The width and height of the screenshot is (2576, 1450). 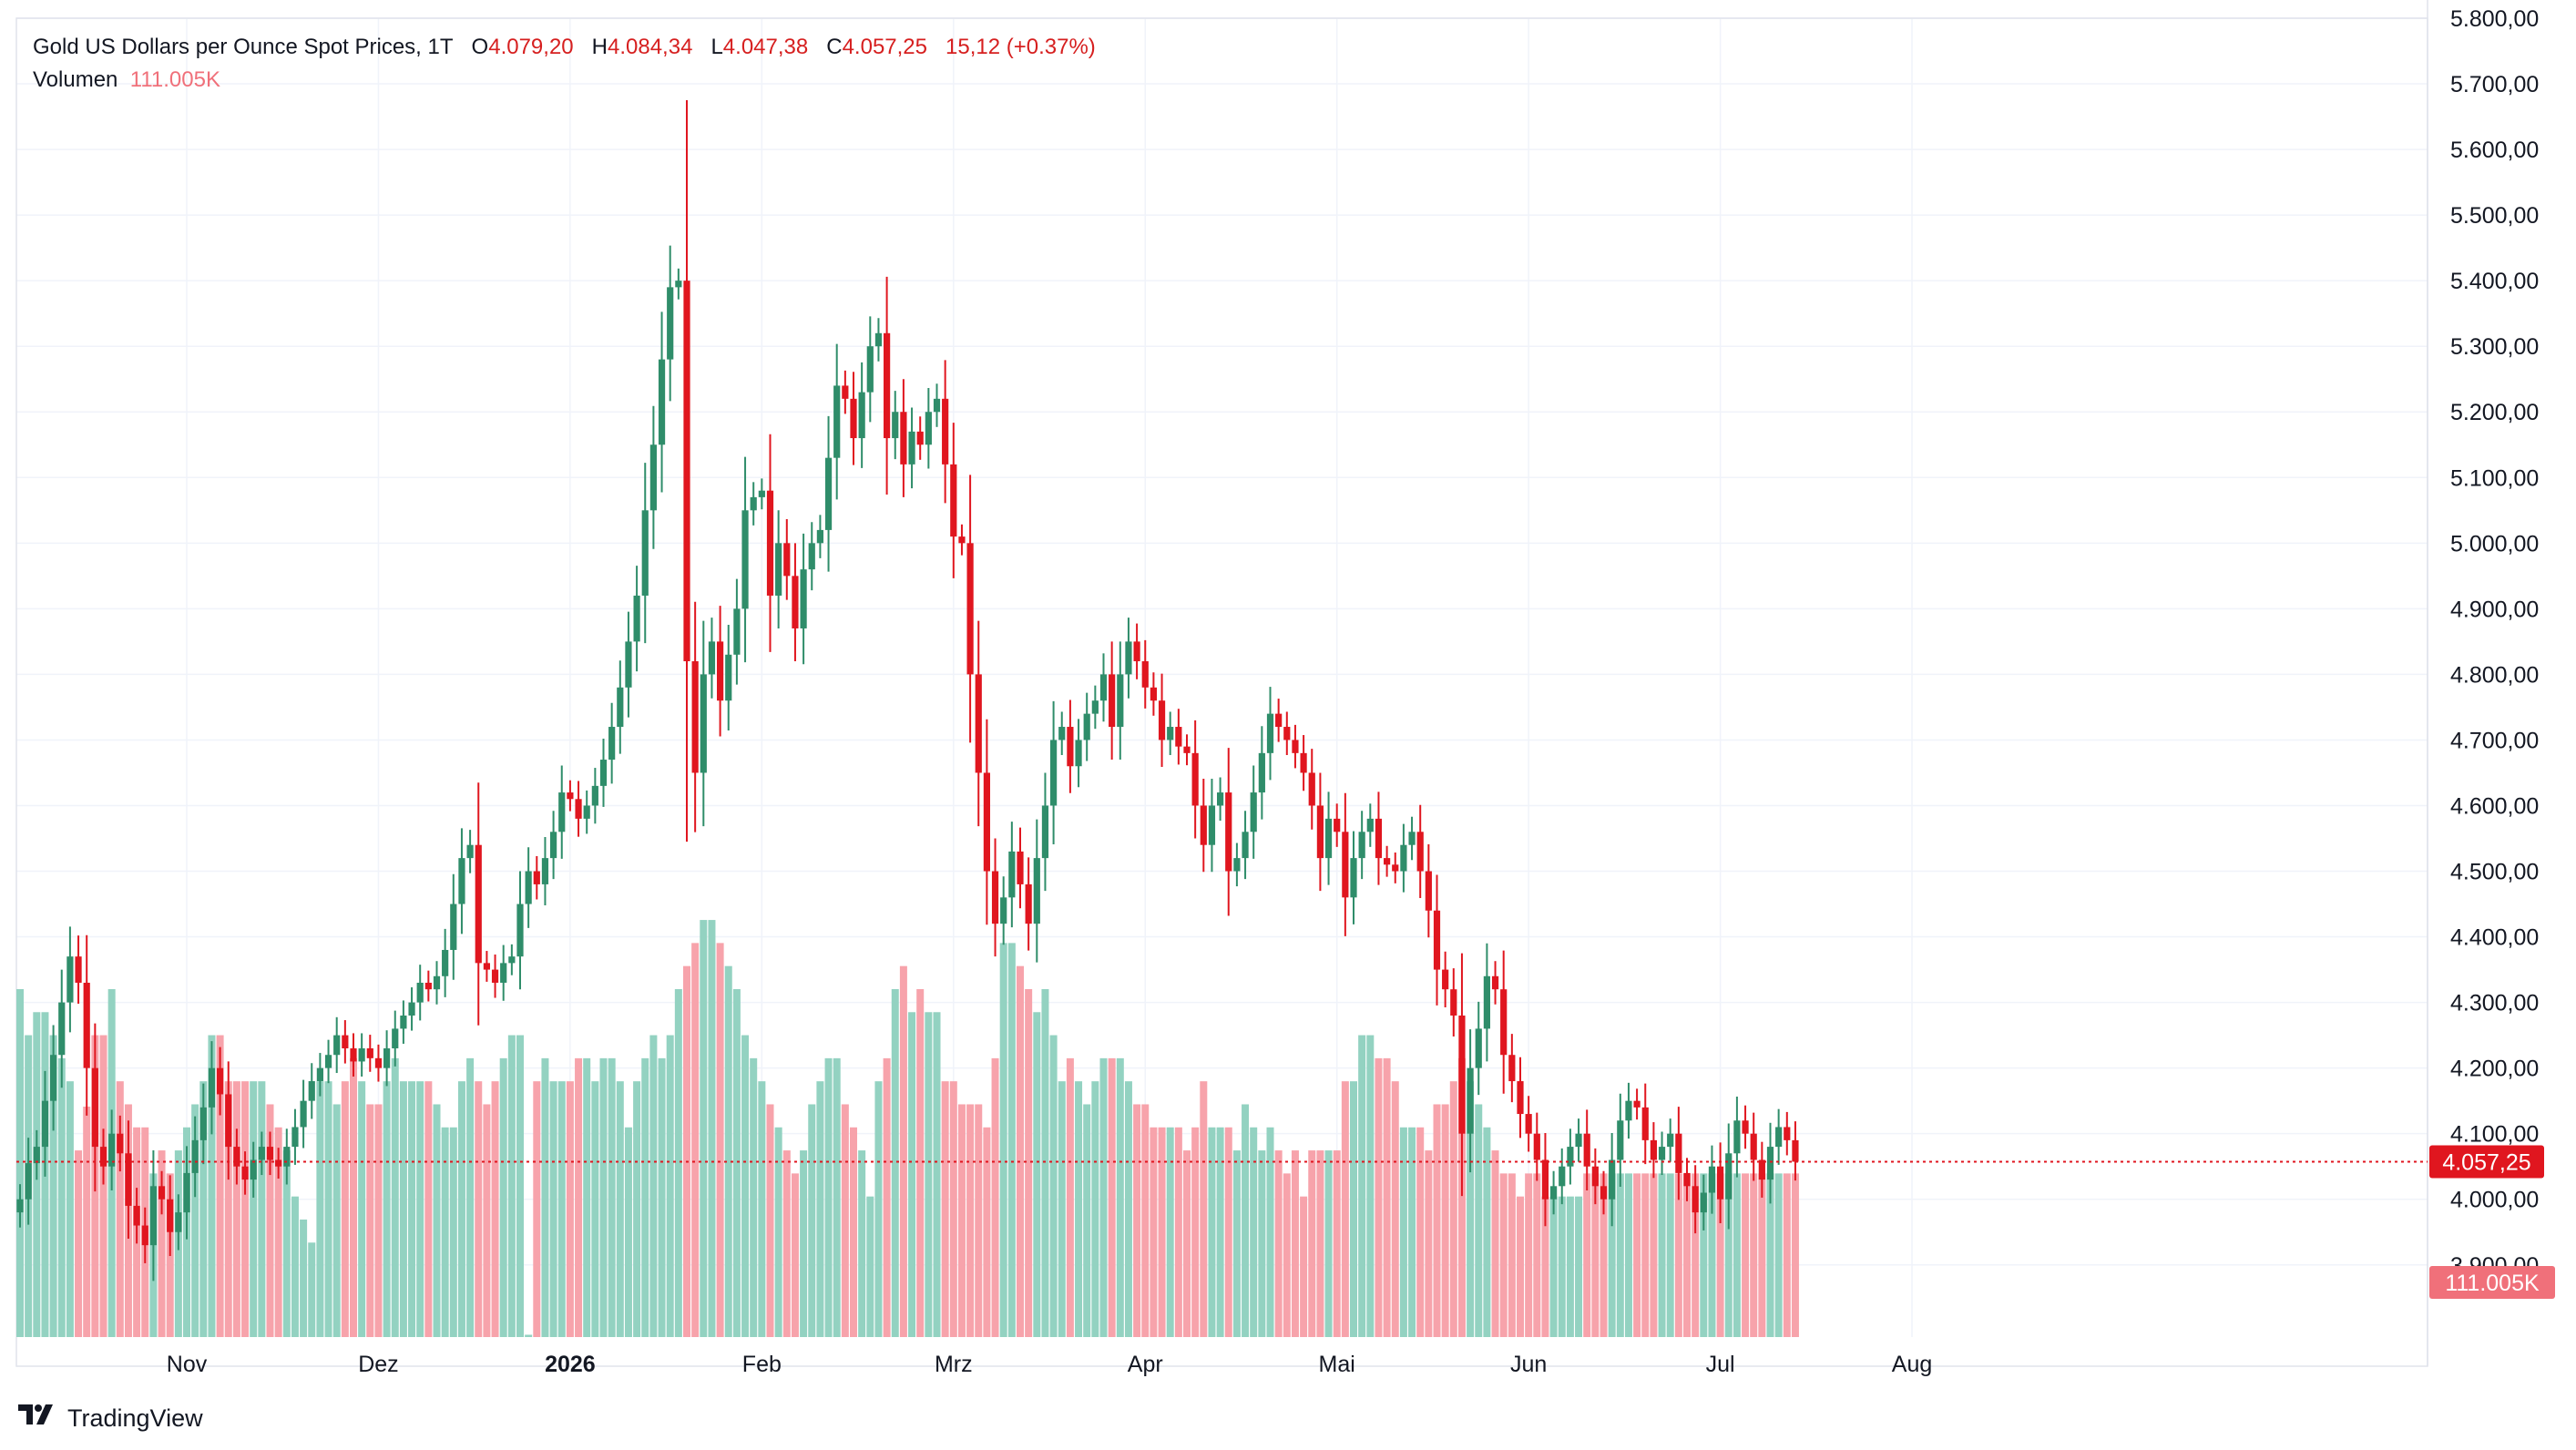 What do you see at coordinates (111, 1418) in the screenshot?
I see `tradingview-branding: TradingView` at bounding box center [111, 1418].